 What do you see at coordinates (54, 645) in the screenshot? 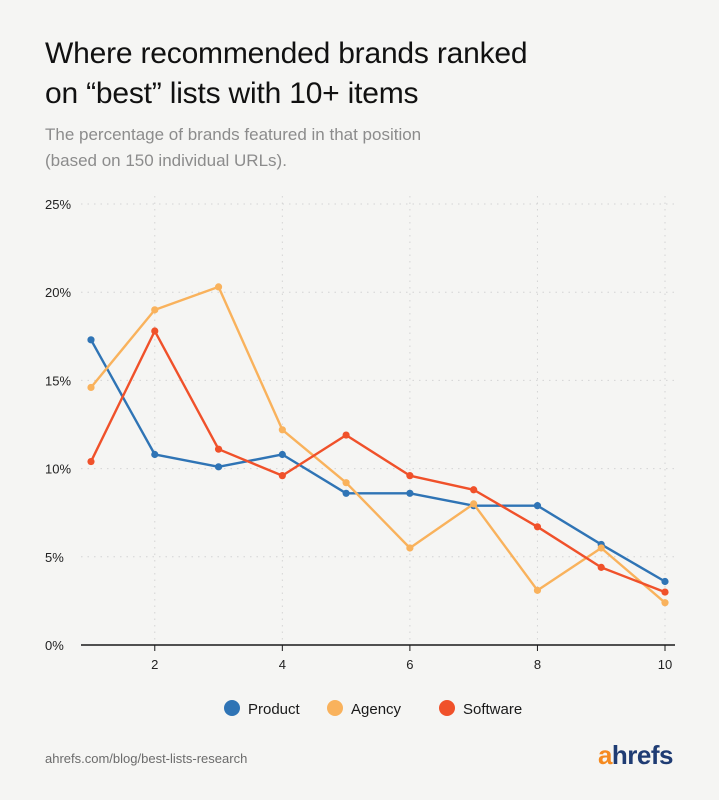
I see `y-tick-label: 0%` at bounding box center [54, 645].